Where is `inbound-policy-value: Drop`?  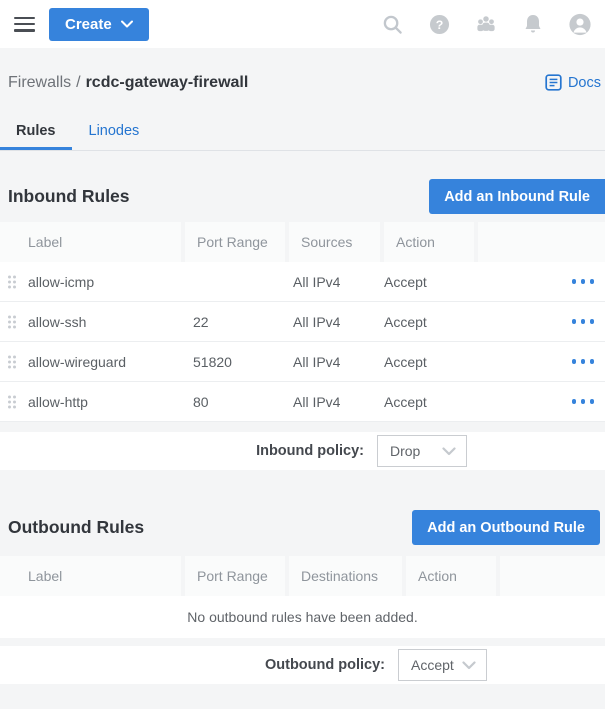
inbound-policy-value: Drop is located at coordinates (405, 451).